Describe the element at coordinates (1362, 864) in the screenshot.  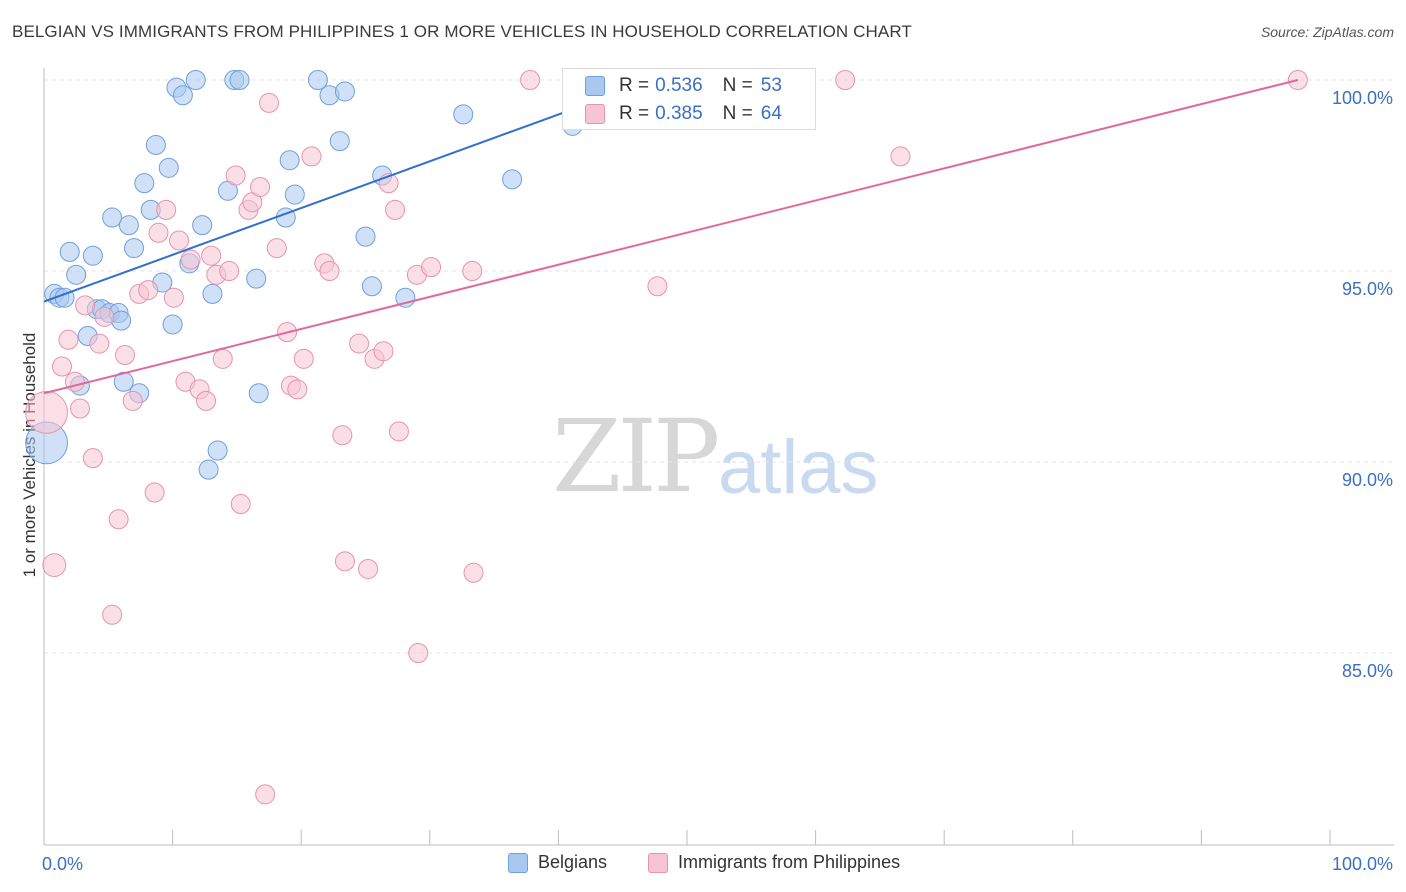
I see `x-tick-label: 100.0%` at that location.